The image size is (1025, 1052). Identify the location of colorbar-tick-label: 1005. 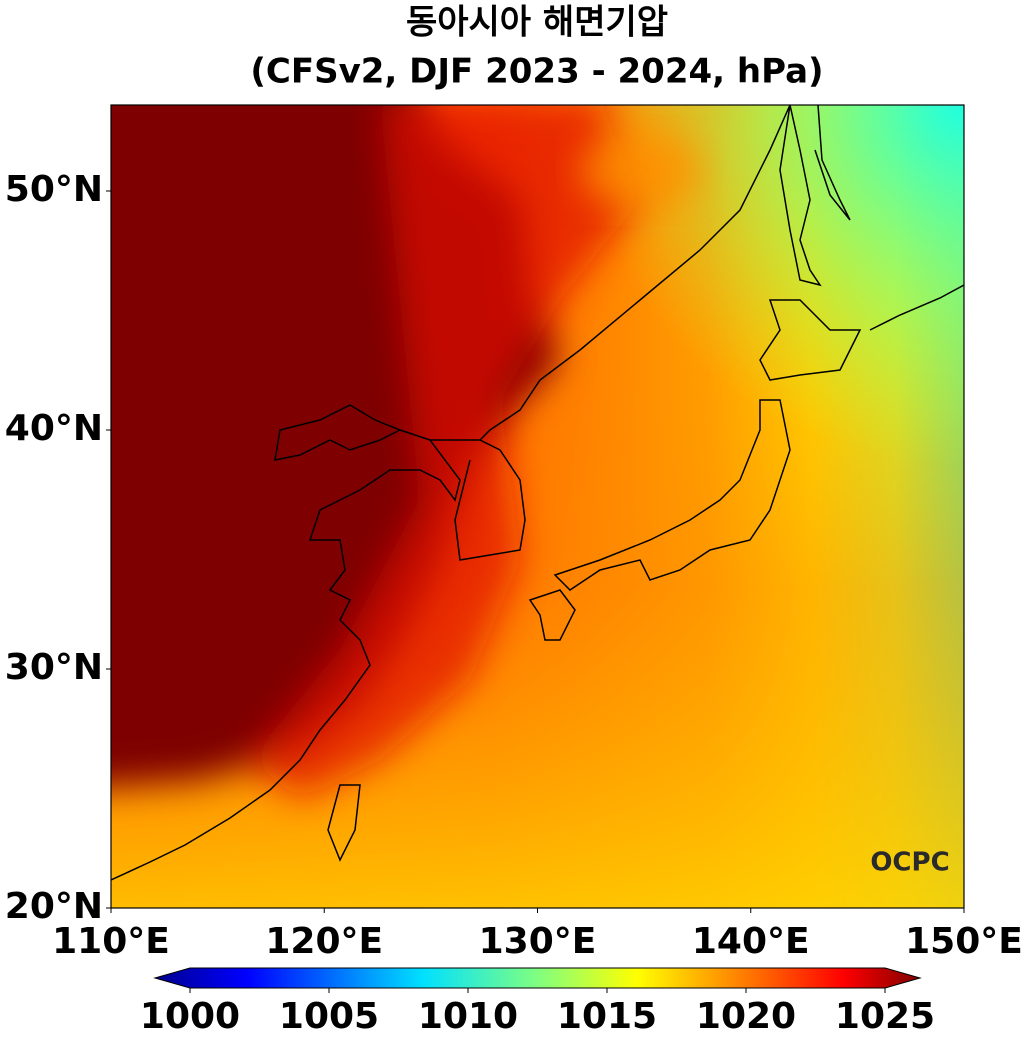
(329, 1016).